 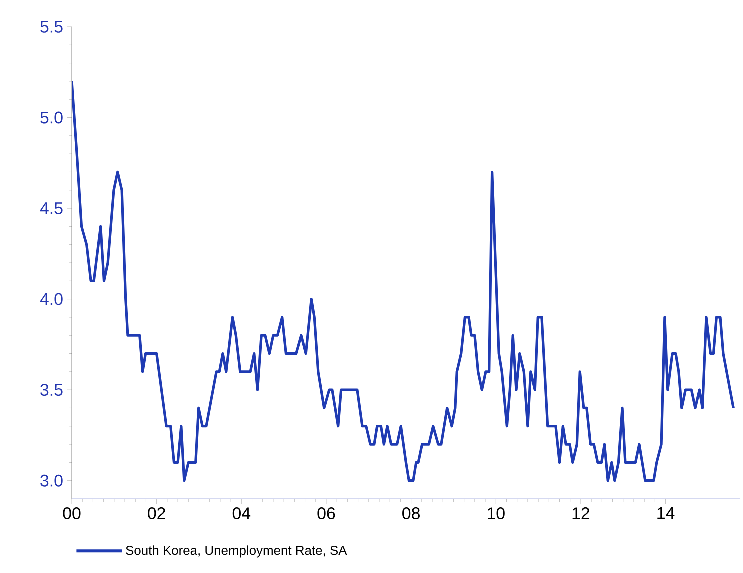 I want to click on x-tick-label: 02, so click(x=157, y=514).